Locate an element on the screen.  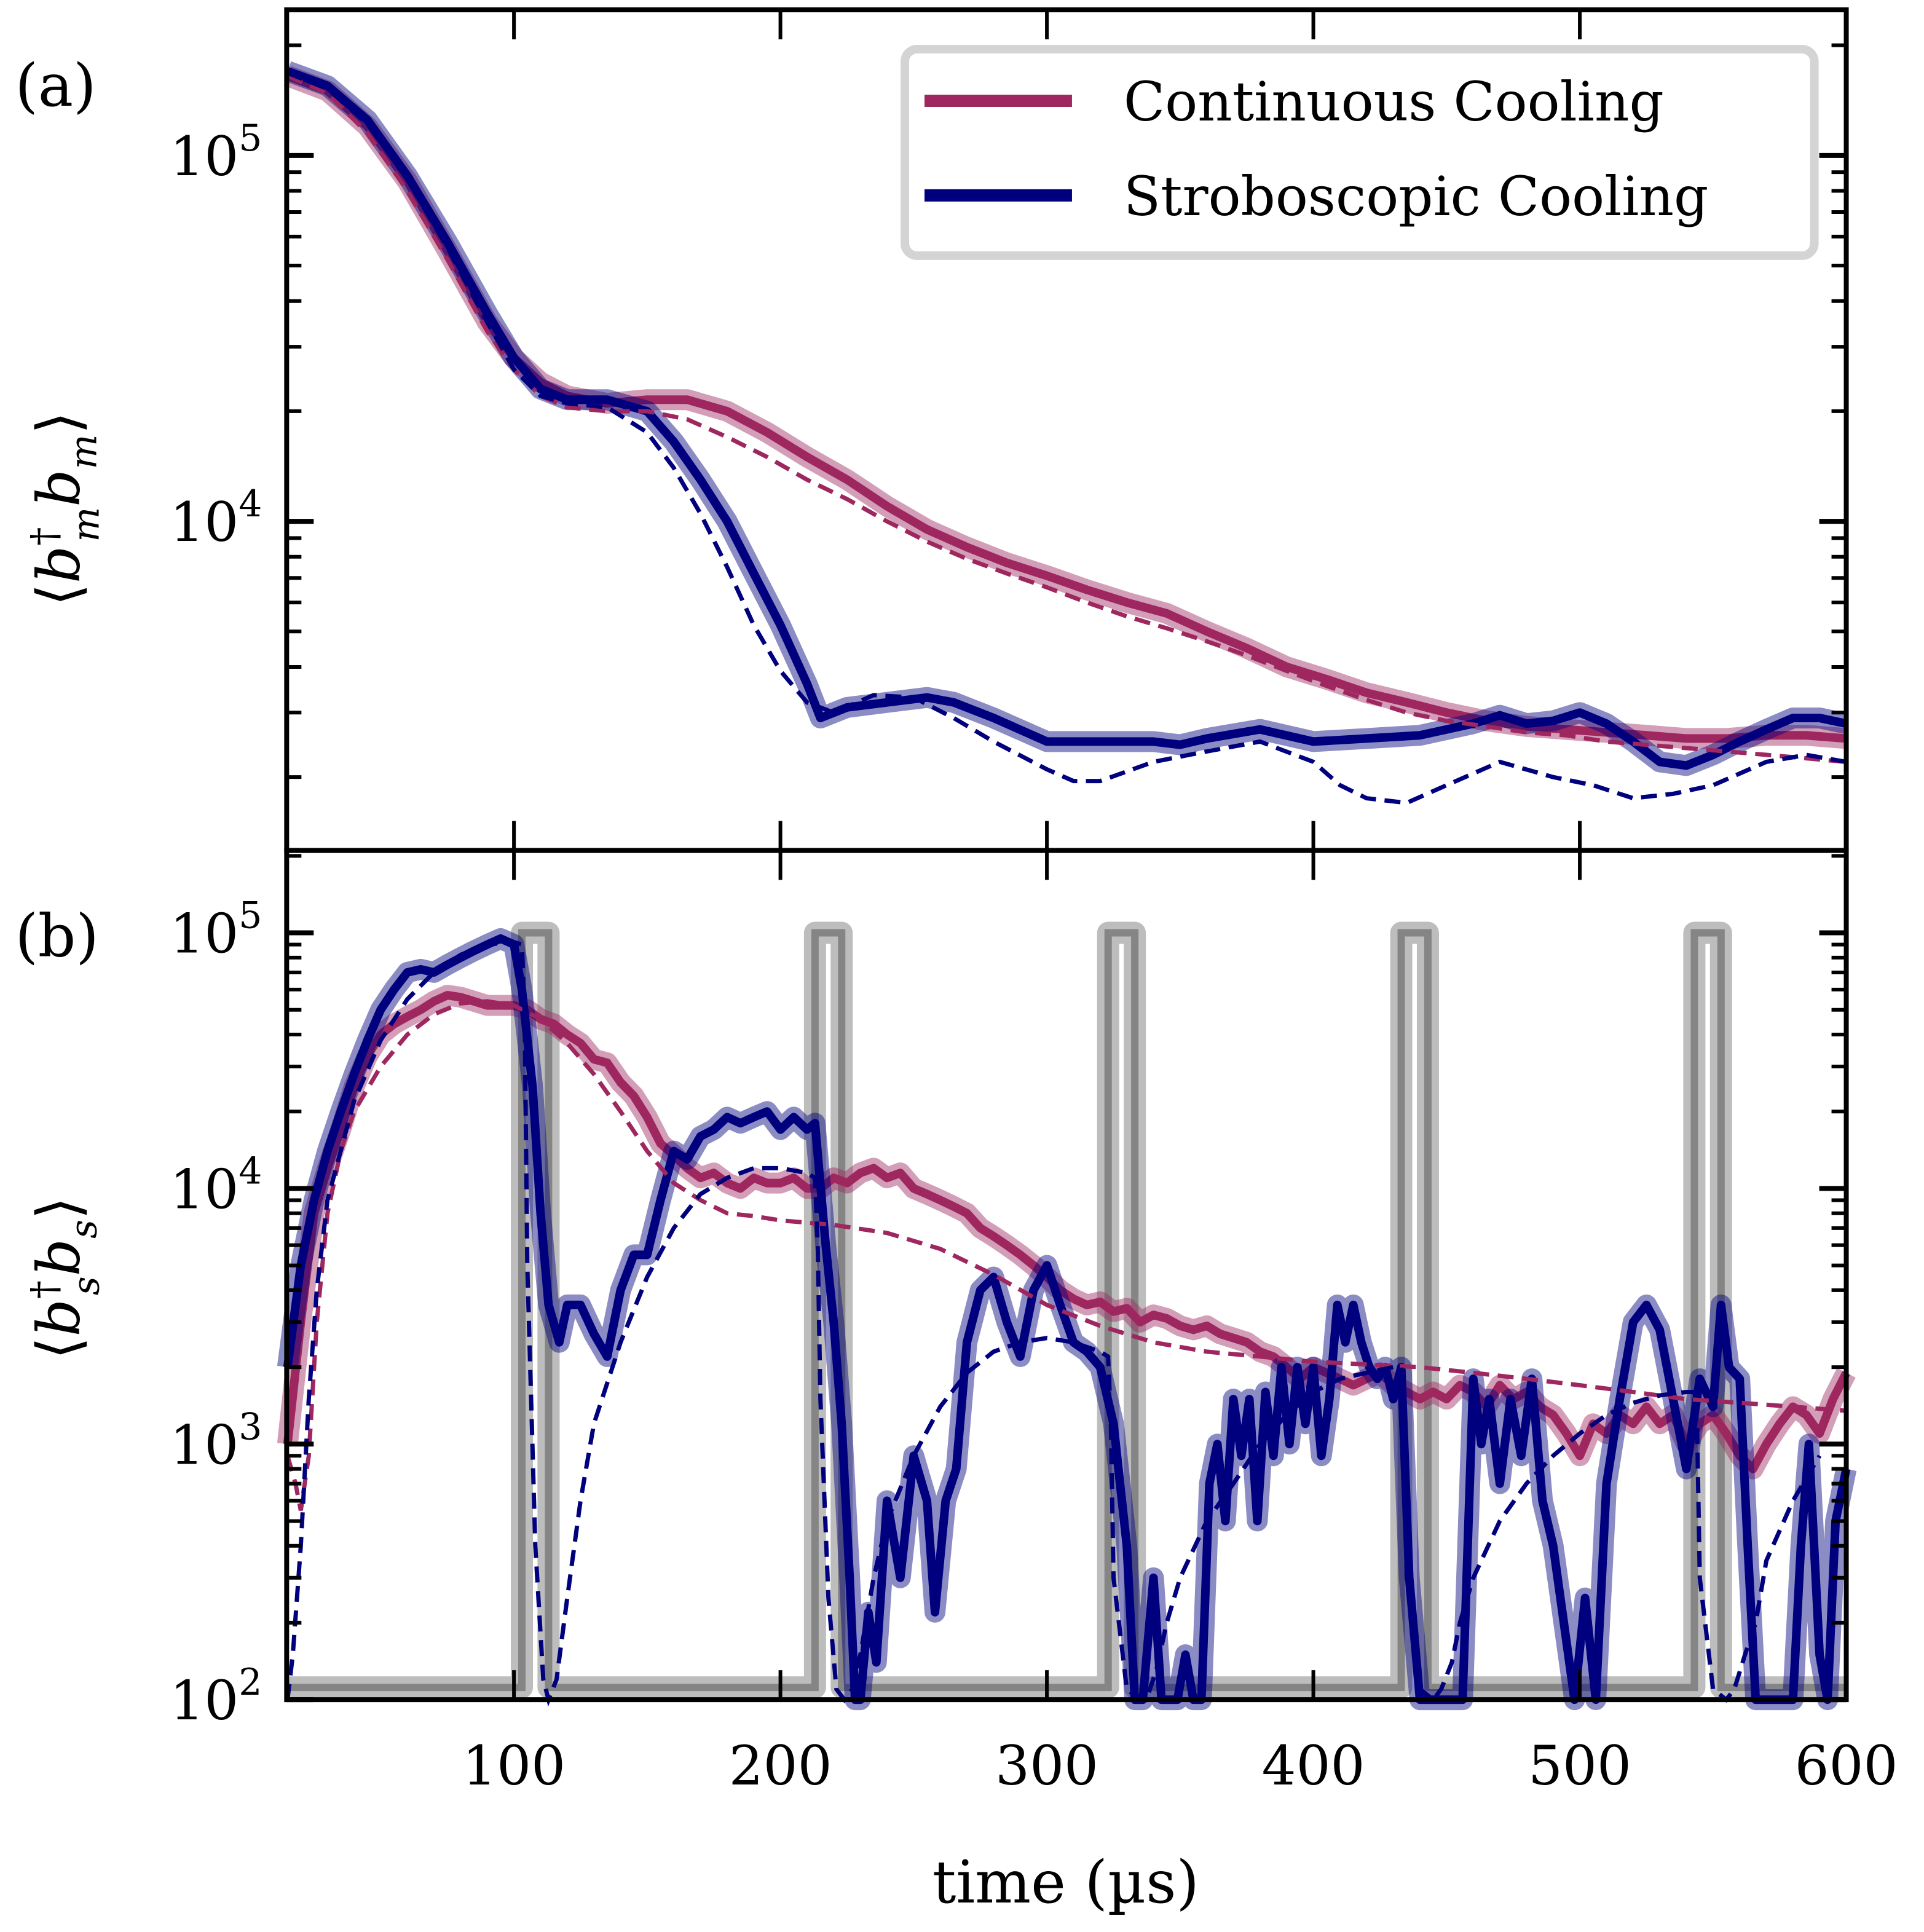
x-tick-label: 400 is located at coordinates (1313, 1765).